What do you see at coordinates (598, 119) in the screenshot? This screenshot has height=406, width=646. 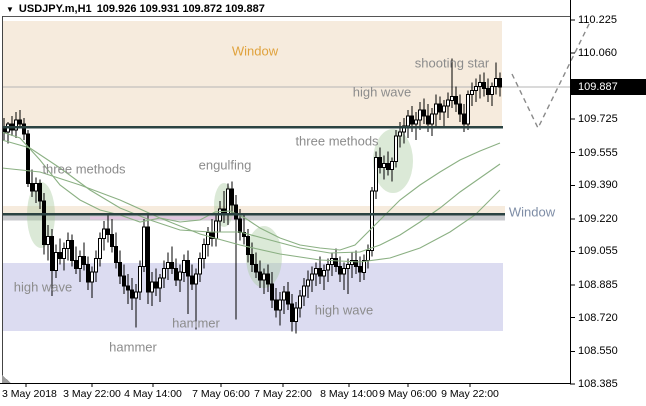 I see `price-axis-label: 109.725` at bounding box center [598, 119].